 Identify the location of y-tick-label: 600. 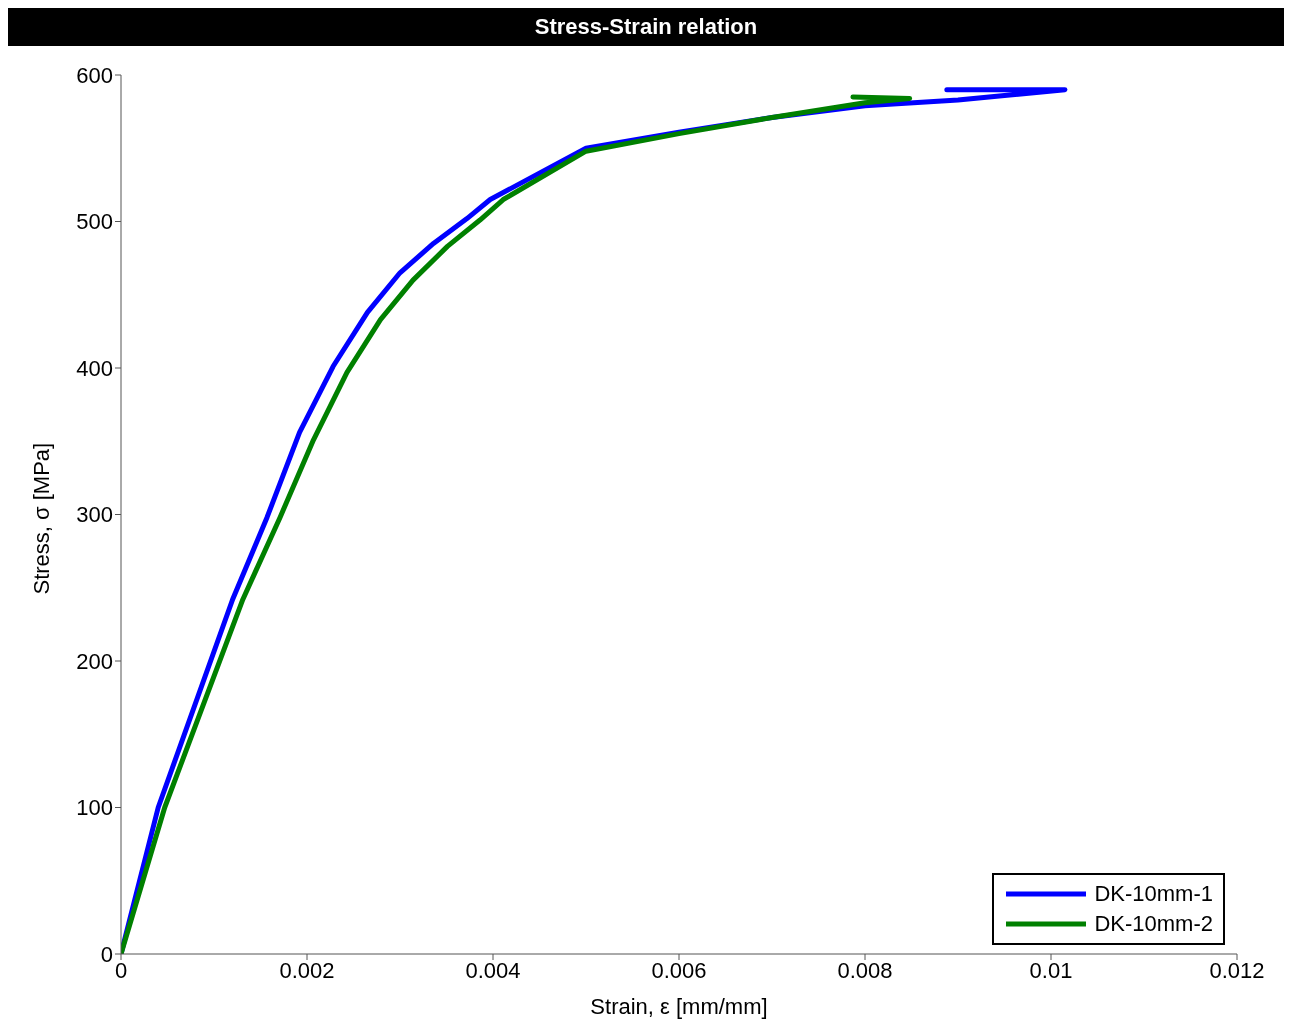
(94, 75).